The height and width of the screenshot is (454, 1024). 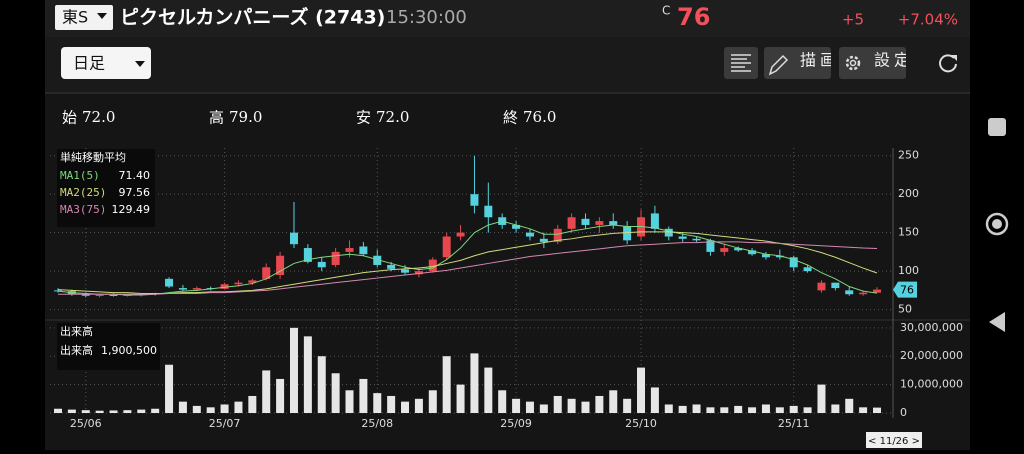 What do you see at coordinates (872, 63) in the screenshot?
I see `settings-button` at bounding box center [872, 63].